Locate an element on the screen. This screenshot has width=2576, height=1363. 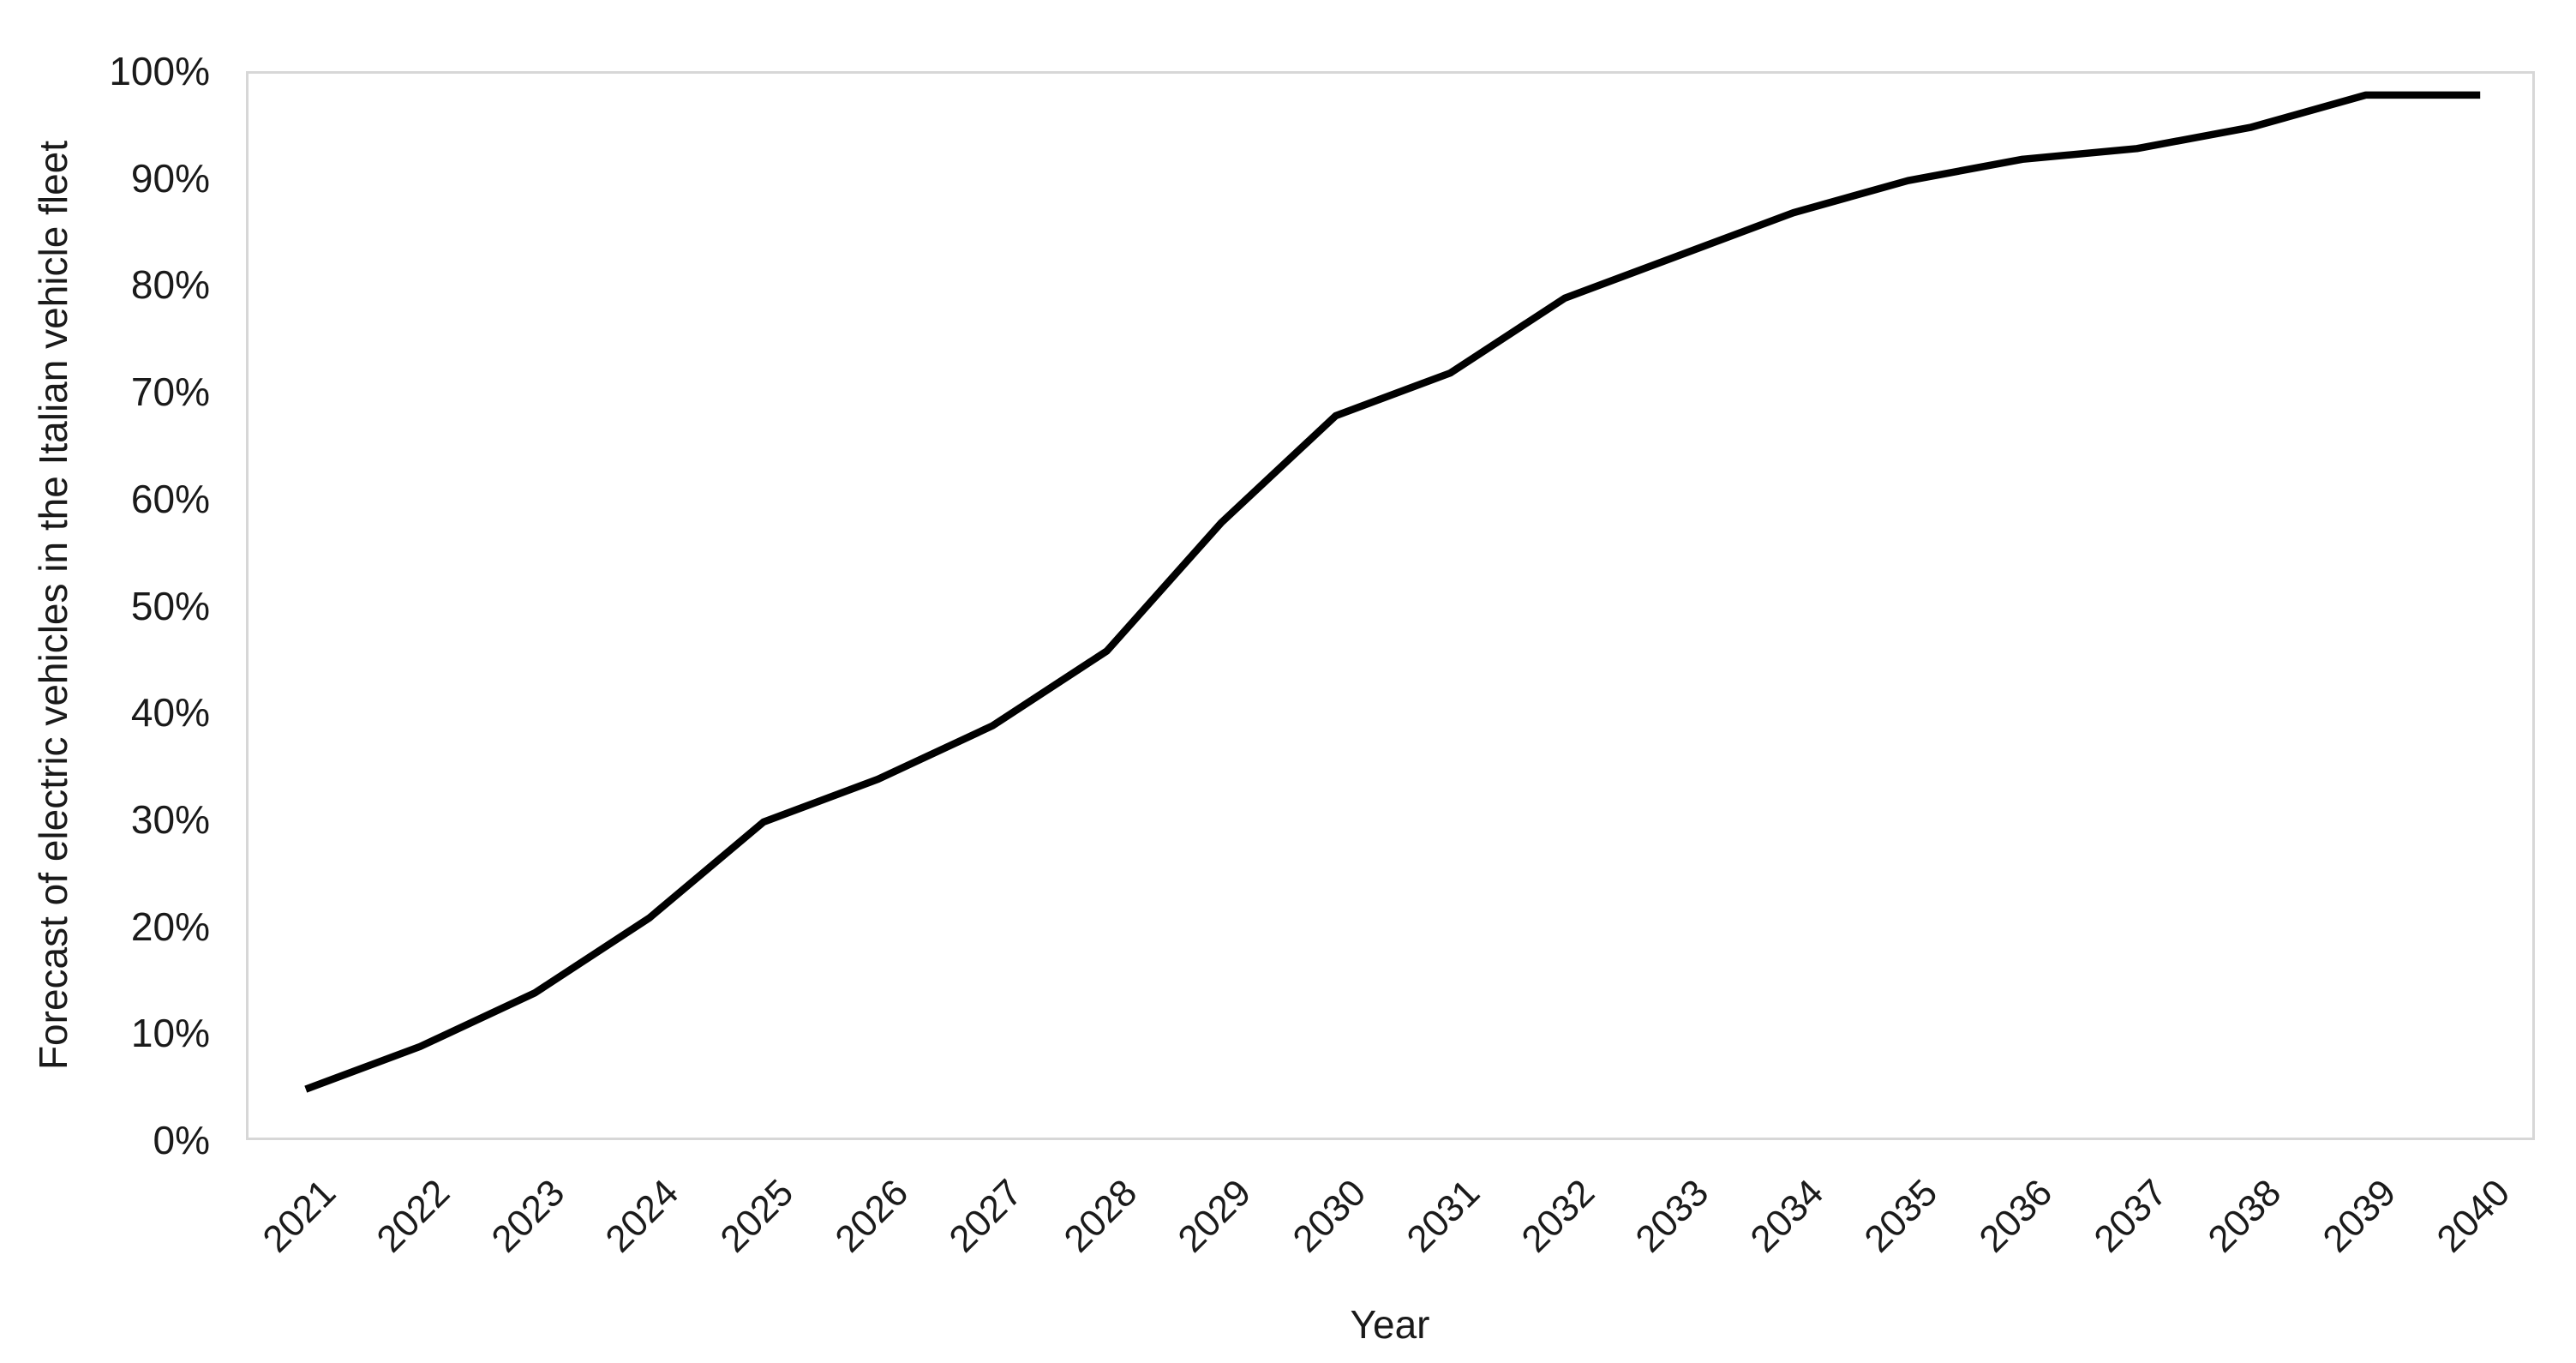
x-tick-label: 2038 is located at coordinates (2245, 1216).